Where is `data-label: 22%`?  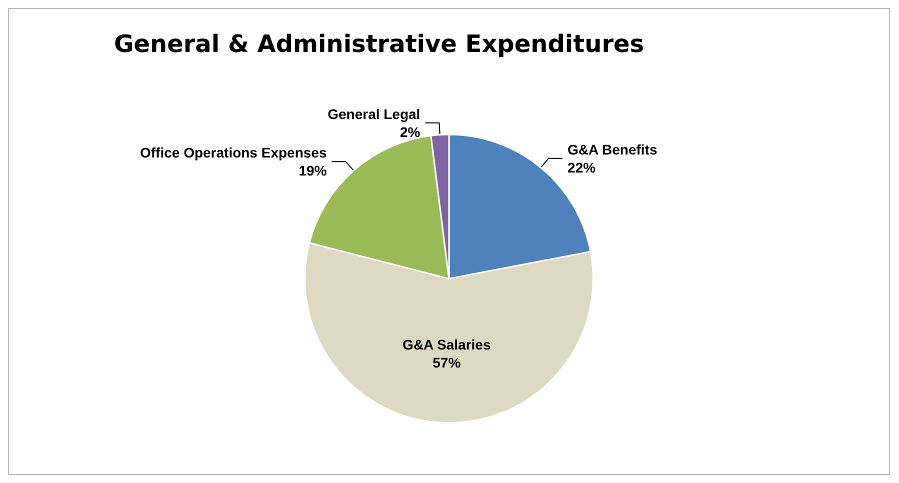 data-label: 22% is located at coordinates (582, 167).